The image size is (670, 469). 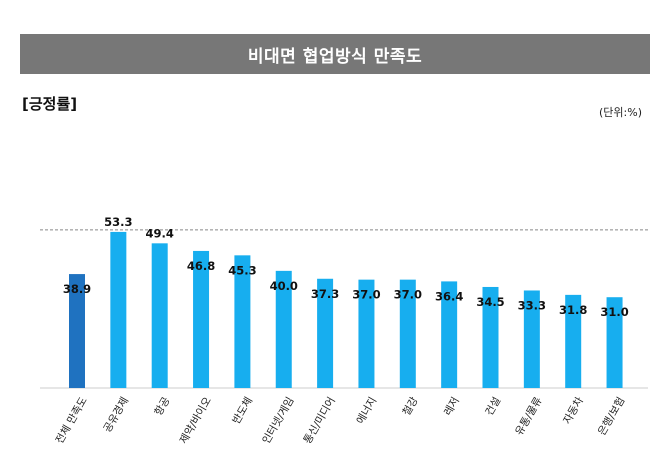 I want to click on data-label: 31.0, so click(x=614, y=312).